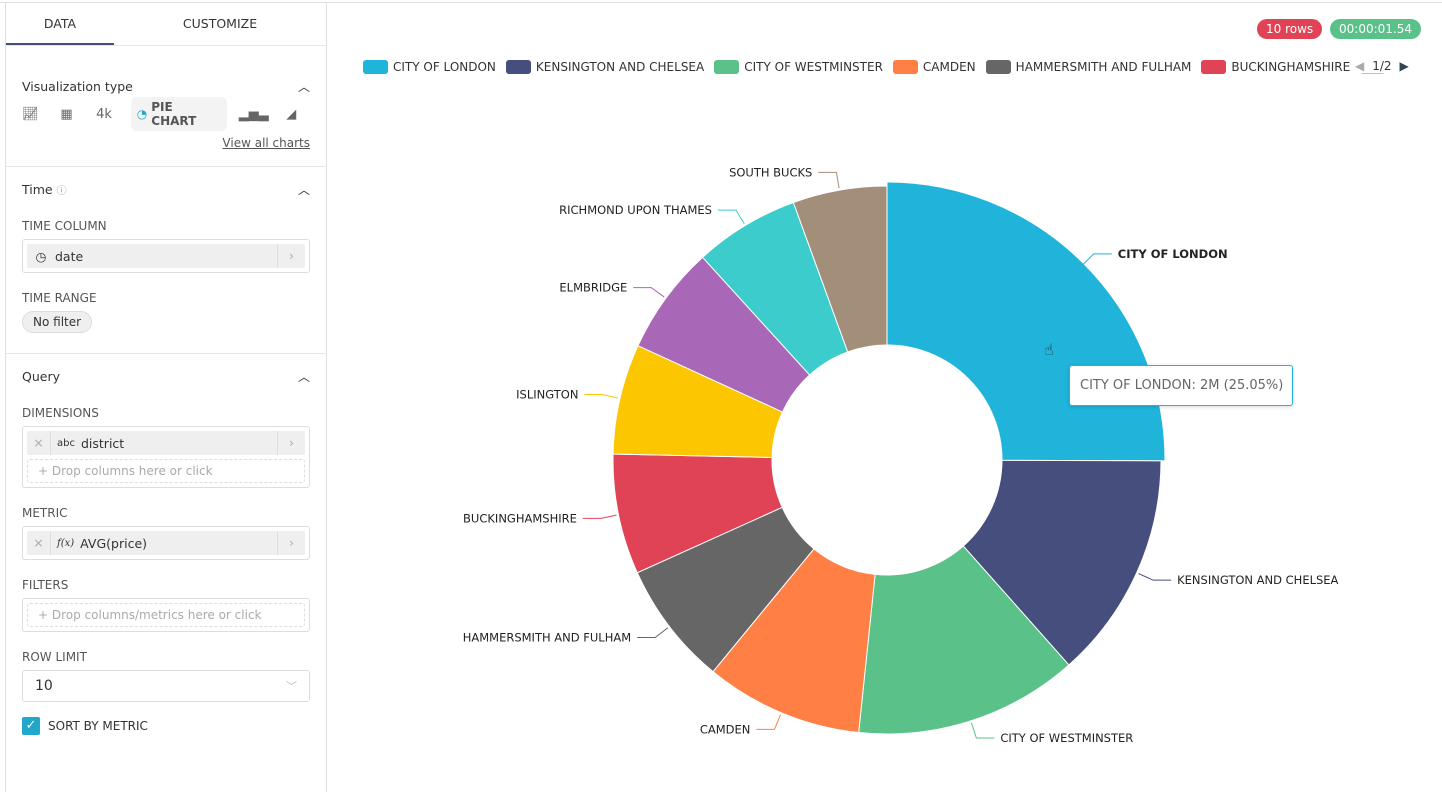  What do you see at coordinates (66, 114) in the screenshot?
I see `table-icon: ▦` at bounding box center [66, 114].